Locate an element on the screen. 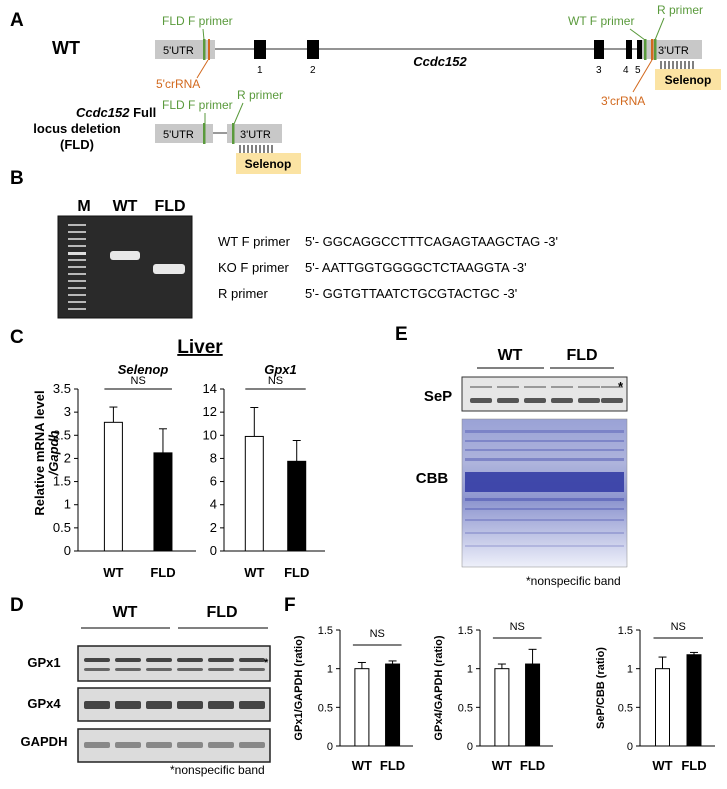  primer-seq-2: 5'- AATTGGTGGGGCTCTAAGGTA -3' is located at coordinates (416, 267).